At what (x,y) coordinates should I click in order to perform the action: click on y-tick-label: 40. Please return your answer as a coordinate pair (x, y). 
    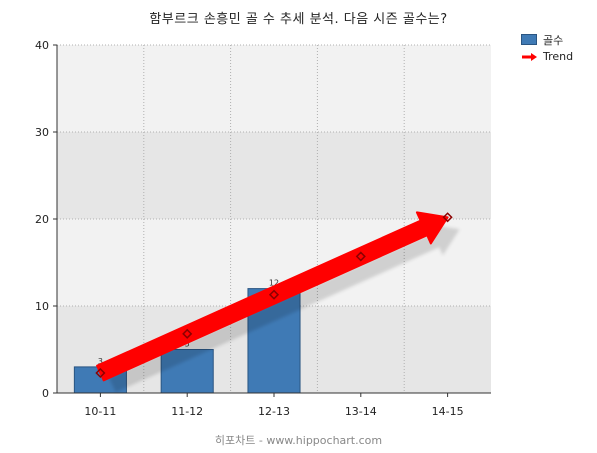
    Looking at the image, I should click on (42, 45).